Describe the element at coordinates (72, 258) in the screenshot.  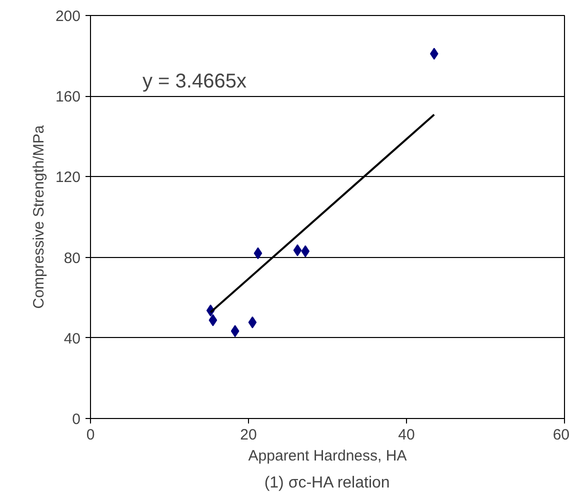
I see `y-tick-label: 80` at that location.